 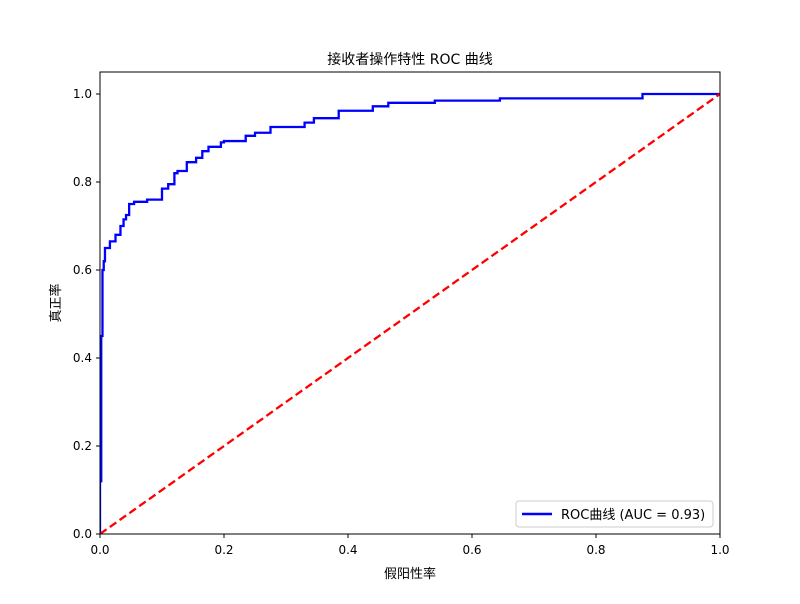 I want to click on y-tick-label: 0.0, so click(x=82, y=534).